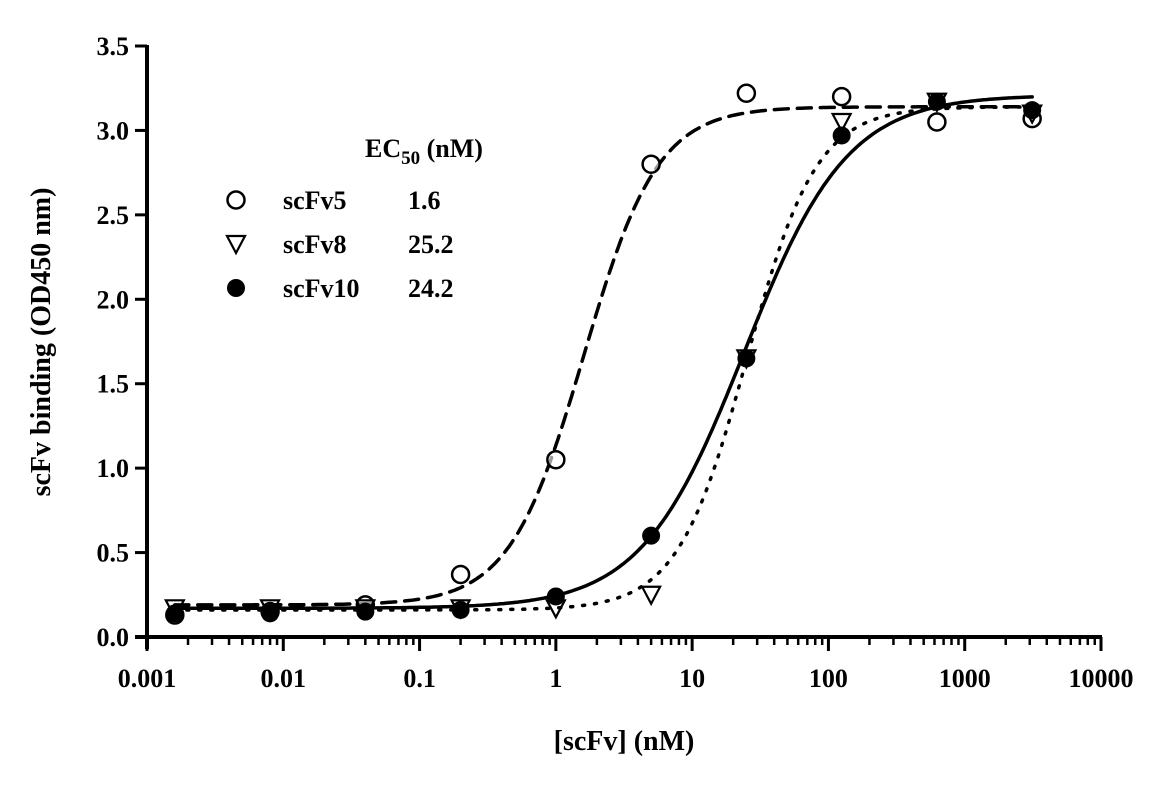 The image size is (1173, 808). Describe the element at coordinates (431, 244) in the screenshot. I see `legend-ec50-value: 25.2` at that location.